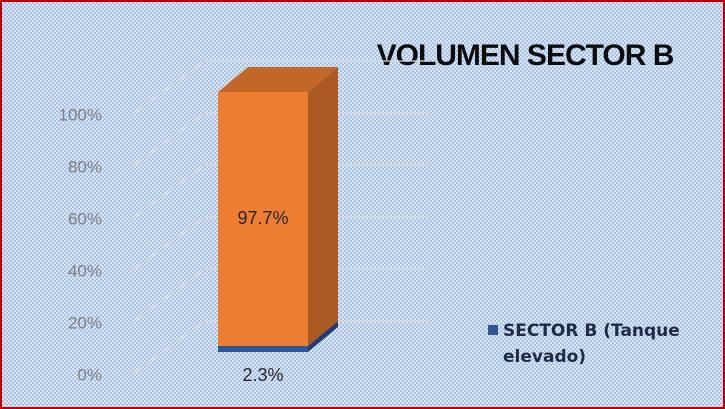 The height and width of the screenshot is (409, 725). Describe the element at coordinates (85, 218) in the screenshot. I see `y-tick-label: 60%` at that location.